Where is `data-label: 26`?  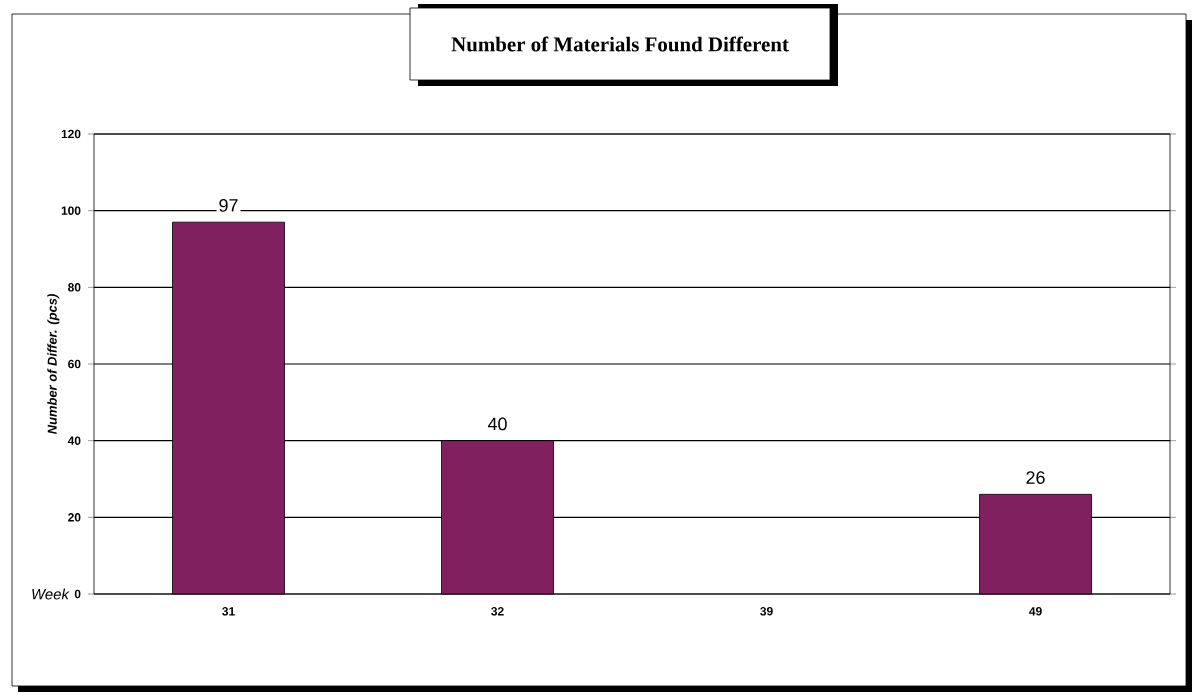 data-label: 26 is located at coordinates (1035, 477).